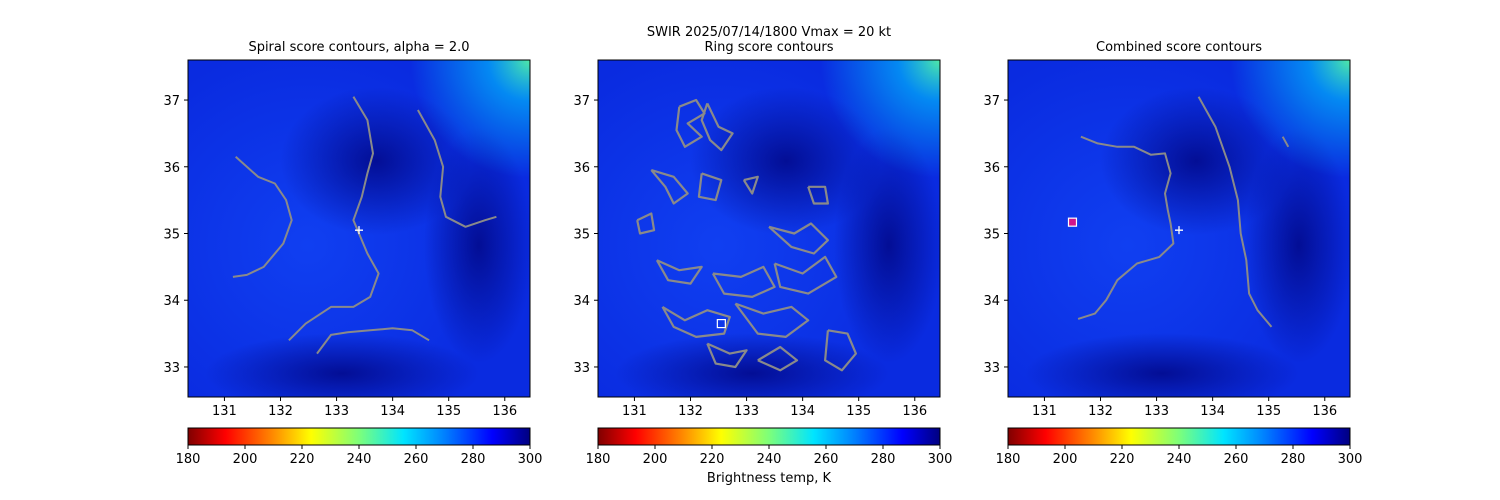  Describe the element at coordinates (1179, 47) in the screenshot. I see `panel-title: Combined score contours` at that location.